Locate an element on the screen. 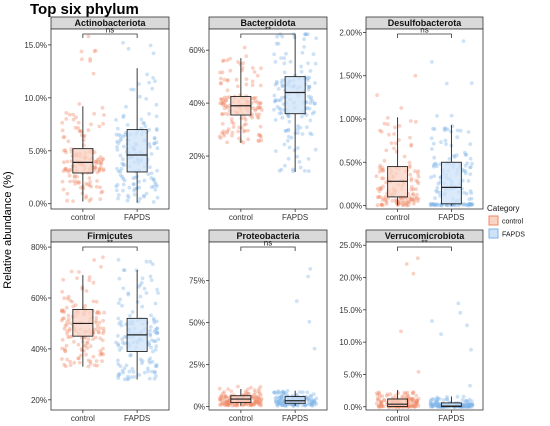 The width and height of the screenshot is (550, 426). significance-label: ns is located at coordinates (110, 30).